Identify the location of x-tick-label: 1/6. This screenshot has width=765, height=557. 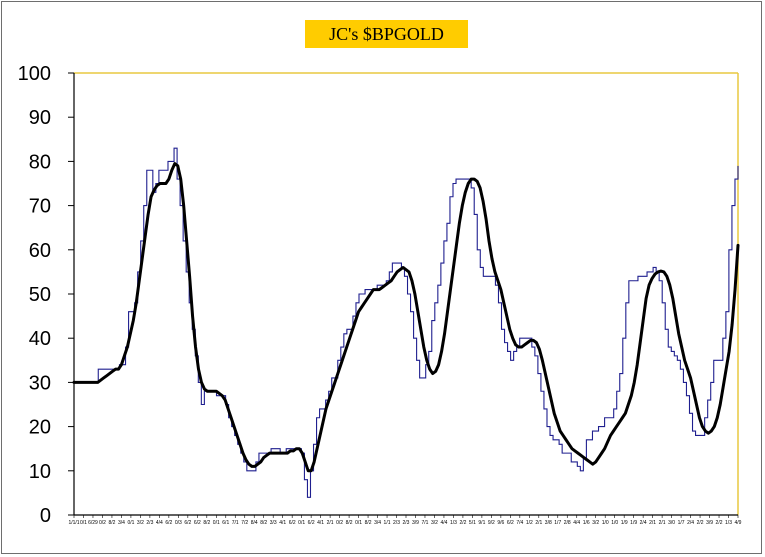
(586, 523).